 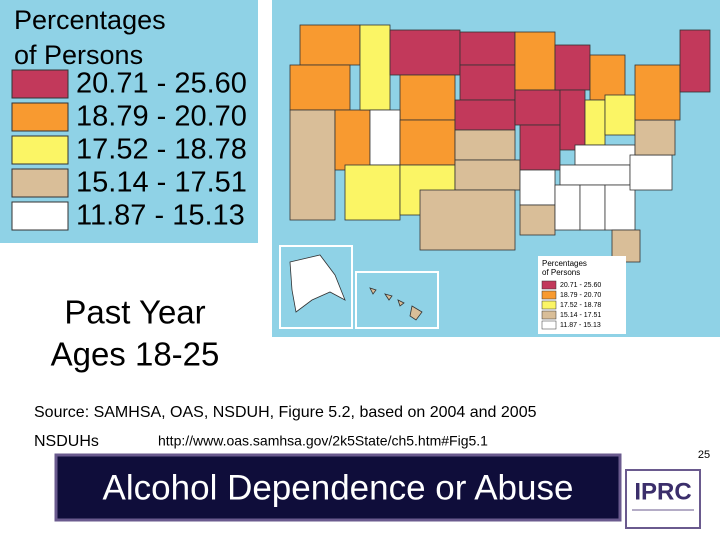 I want to click on inset-label: 18.79 - 20.70, so click(x=580, y=295).